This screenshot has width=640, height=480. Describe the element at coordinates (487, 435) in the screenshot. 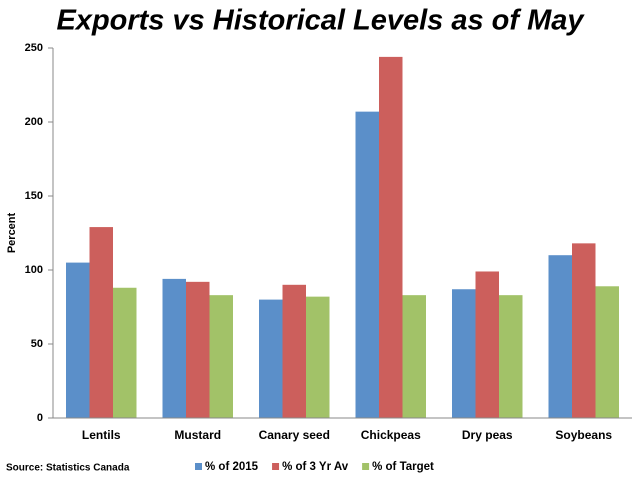

I see `x-tick-label: Dry peas` at that location.